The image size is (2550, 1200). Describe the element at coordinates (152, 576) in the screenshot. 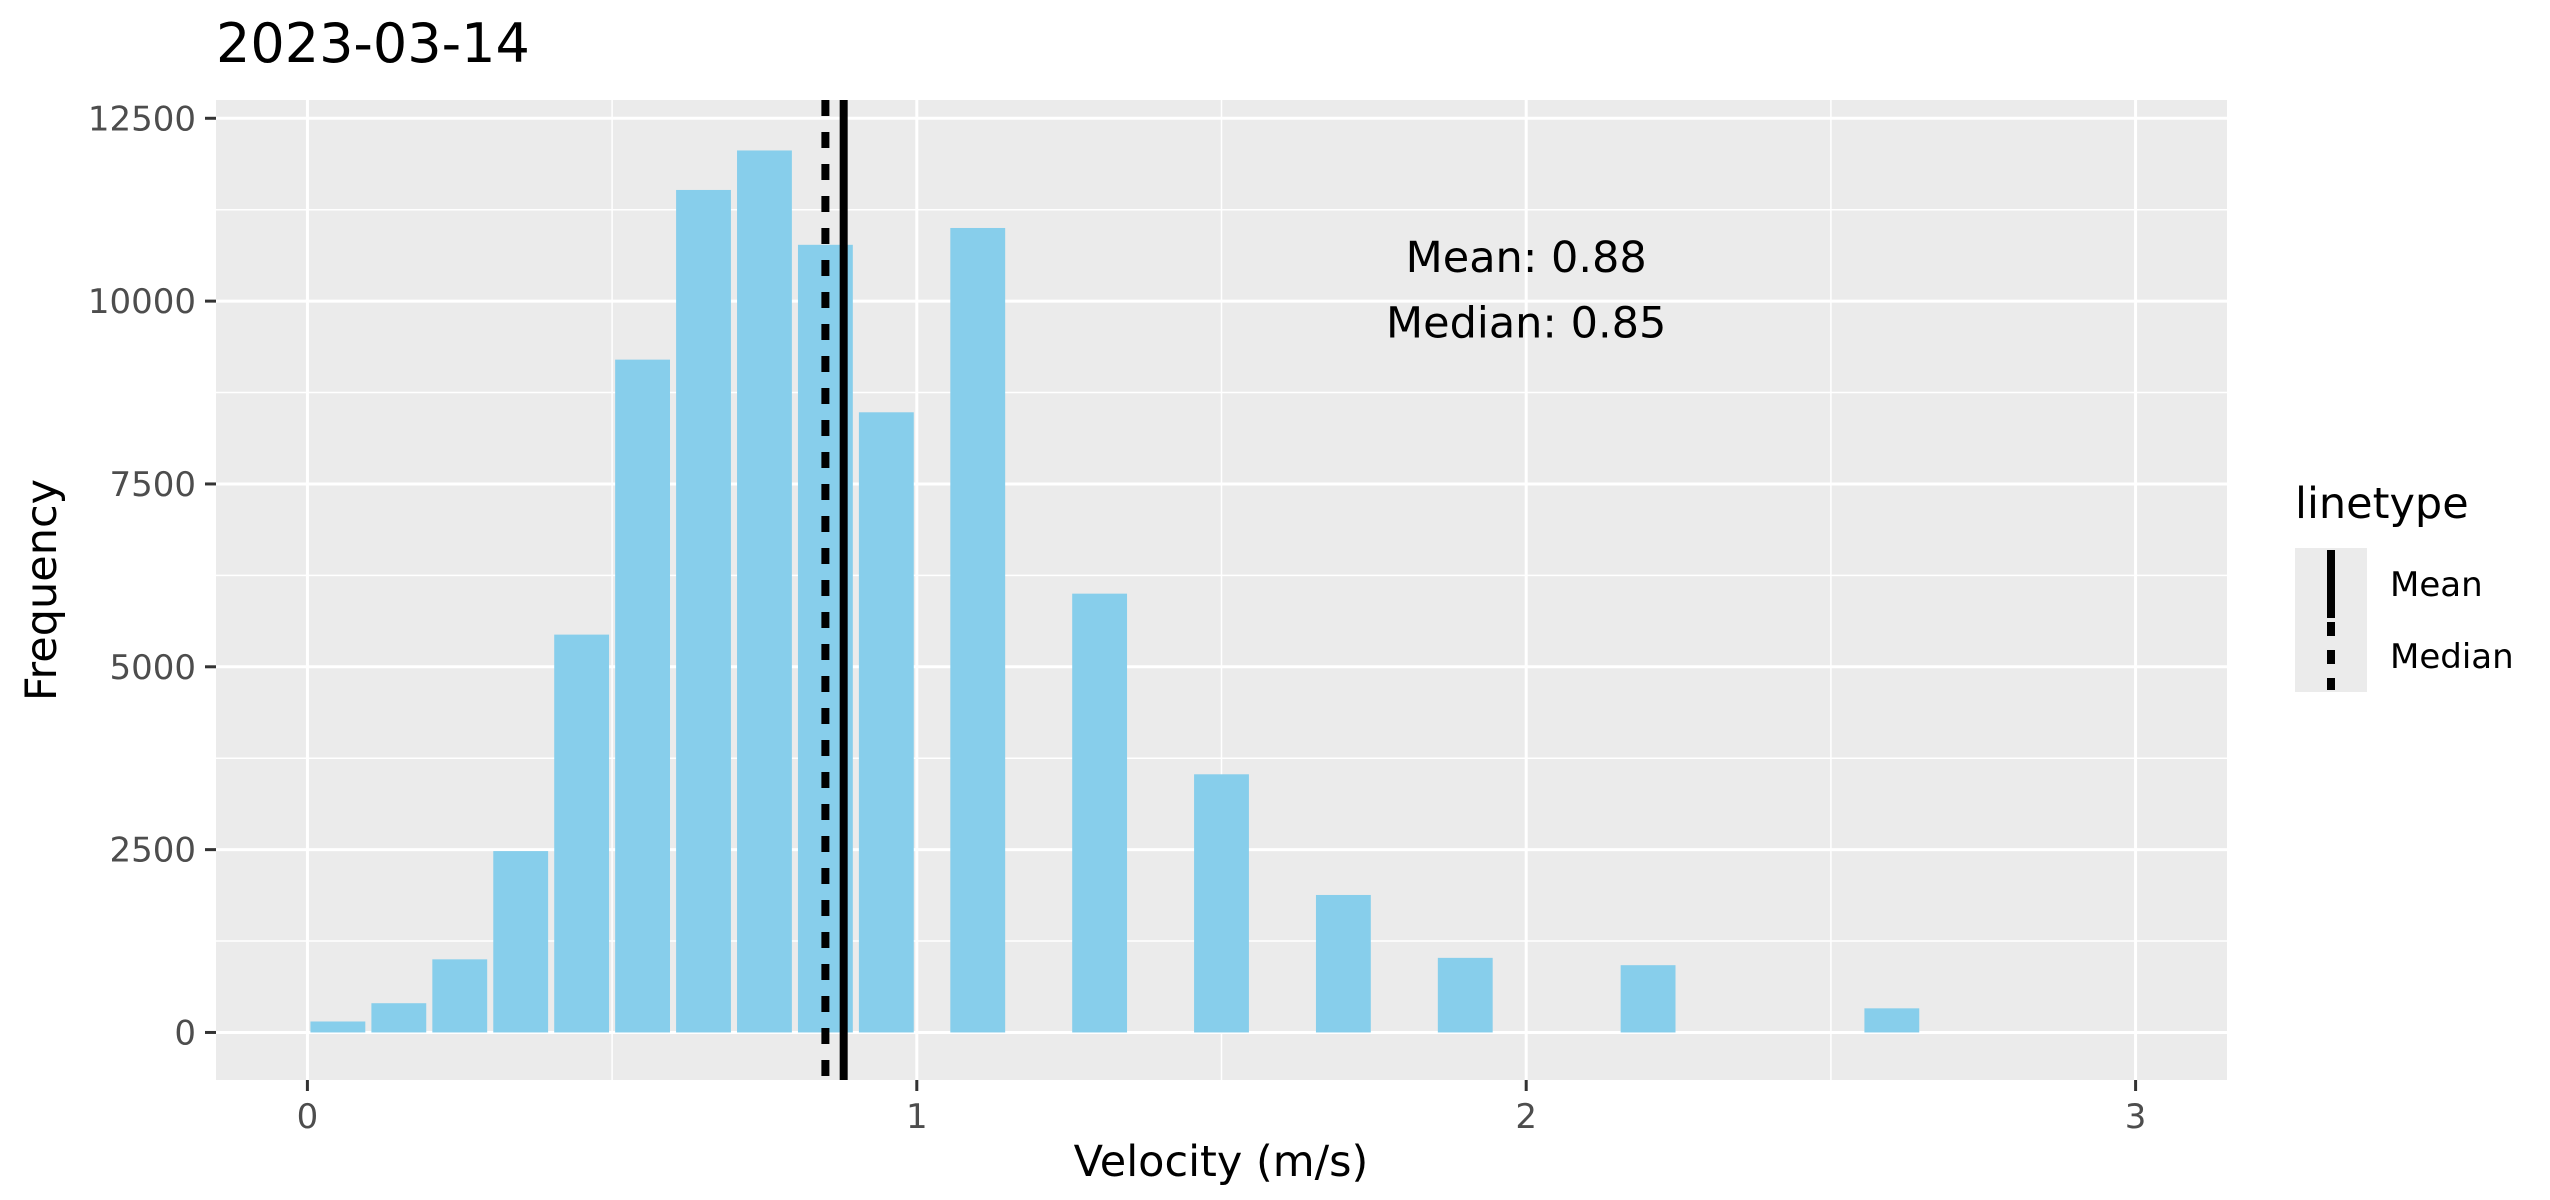

I see `y-axis: 0 2500 5000 7500 10000 12500` at that location.